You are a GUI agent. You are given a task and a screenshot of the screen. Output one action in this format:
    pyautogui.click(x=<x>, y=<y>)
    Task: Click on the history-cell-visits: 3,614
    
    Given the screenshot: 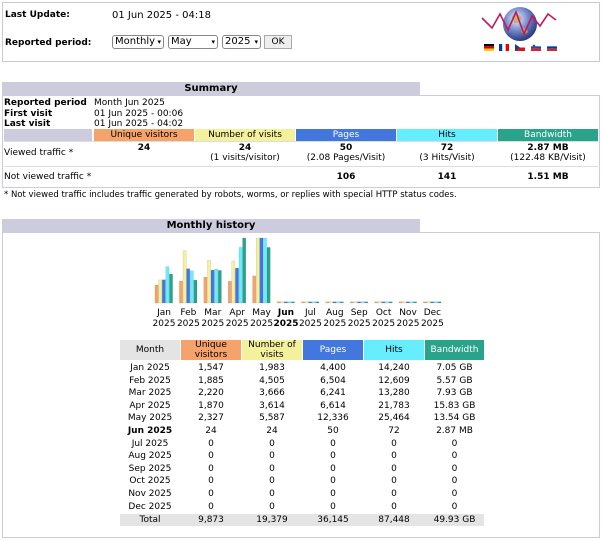 What is the action you would take?
    pyautogui.click(x=272, y=405)
    